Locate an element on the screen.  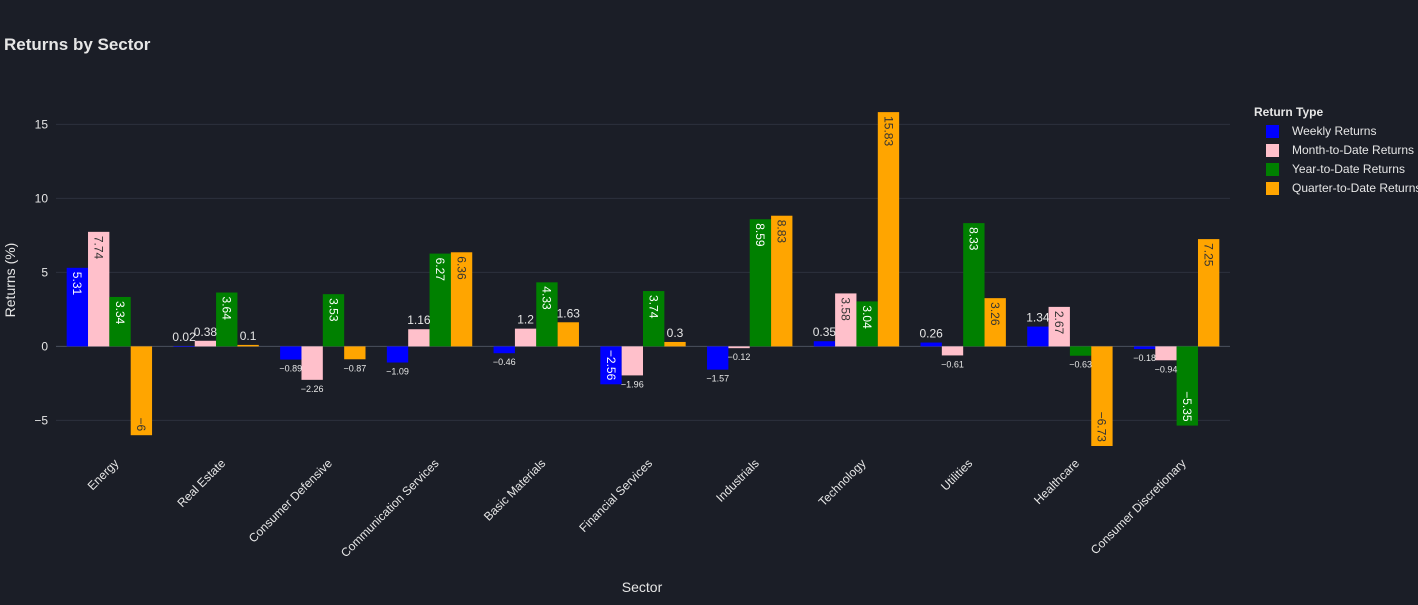
data-label: 1.63 is located at coordinates (569, 313).